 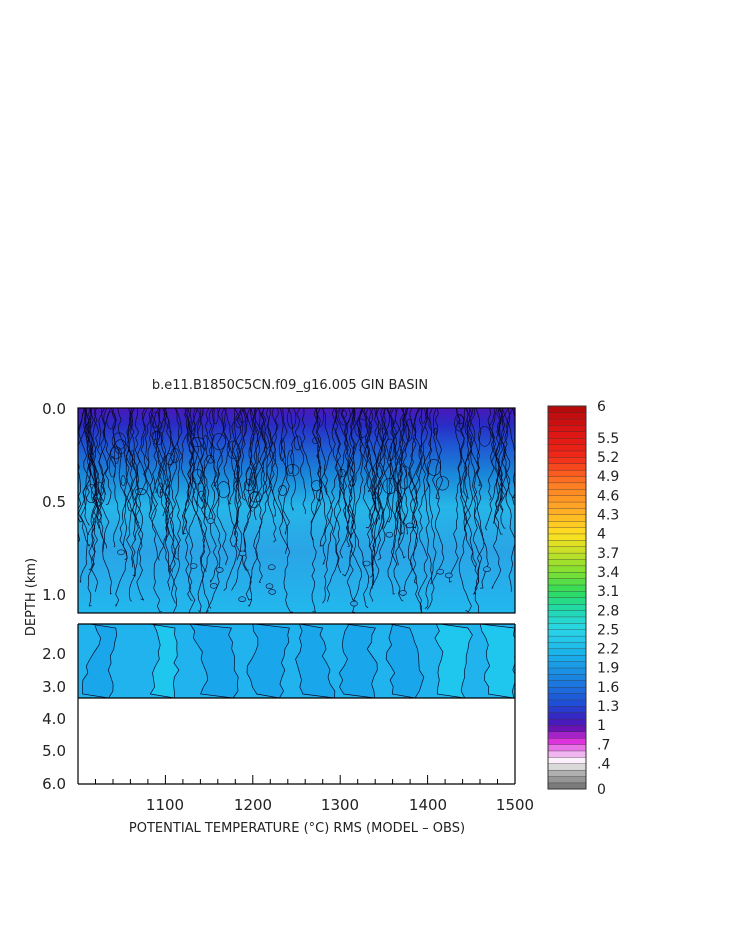 I want to click on colorbar-label: 0, so click(x=601, y=790).